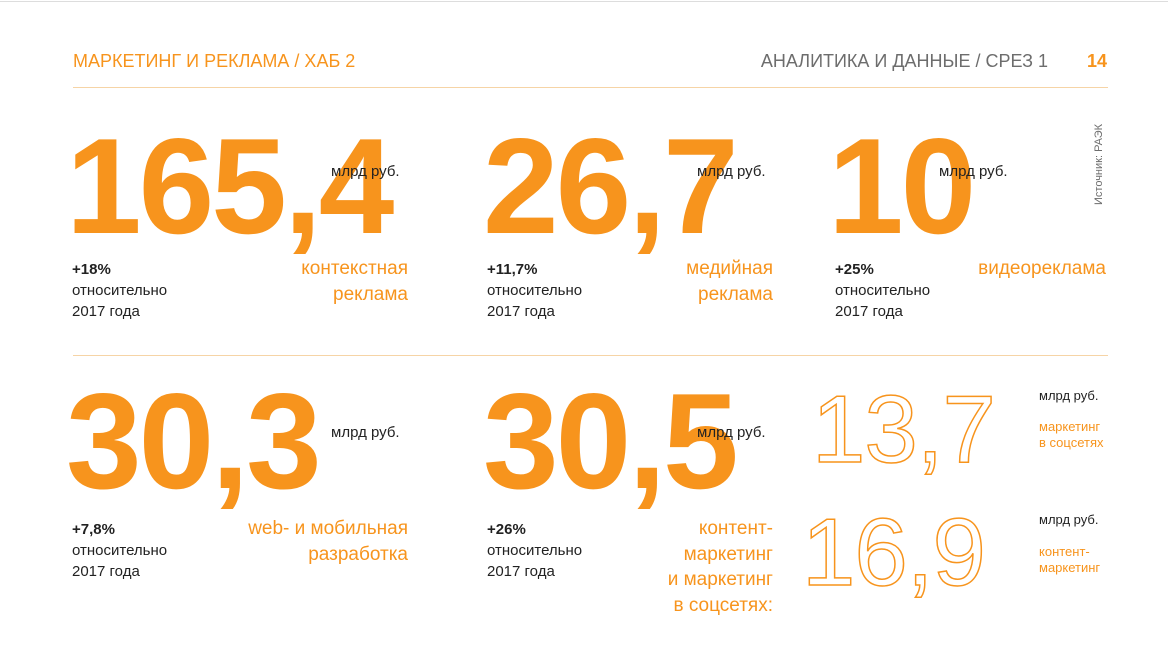 Image resolution: width=1168 pixels, height=657 pixels. I want to click on outline-number: 16,9, so click(893, 552).